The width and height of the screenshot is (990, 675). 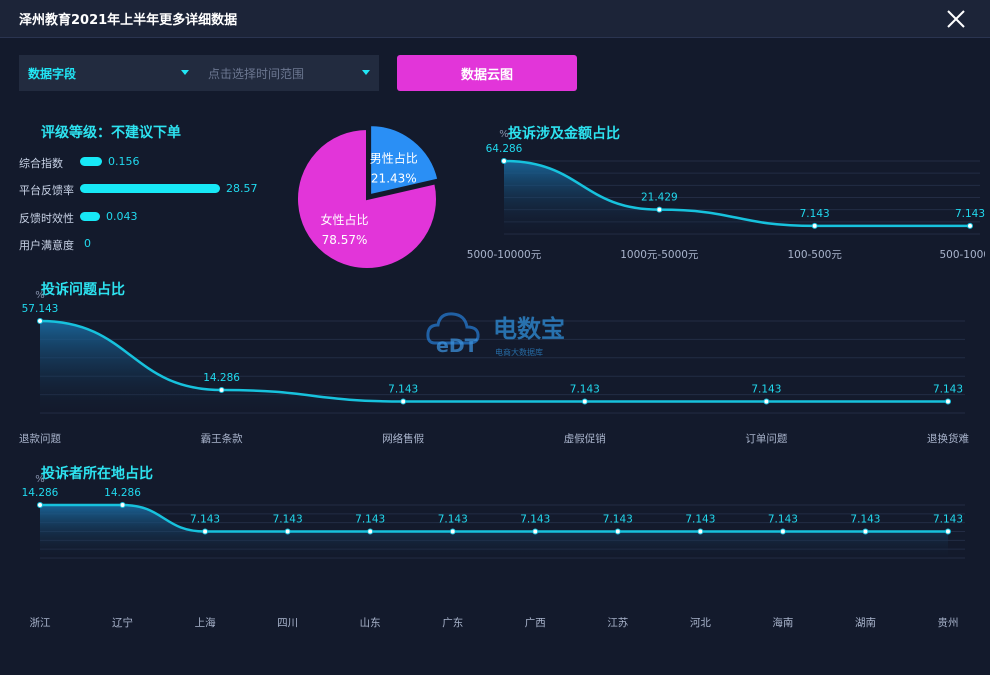 What do you see at coordinates (40, 623) in the screenshot?
I see `category-label: 浙江` at bounding box center [40, 623].